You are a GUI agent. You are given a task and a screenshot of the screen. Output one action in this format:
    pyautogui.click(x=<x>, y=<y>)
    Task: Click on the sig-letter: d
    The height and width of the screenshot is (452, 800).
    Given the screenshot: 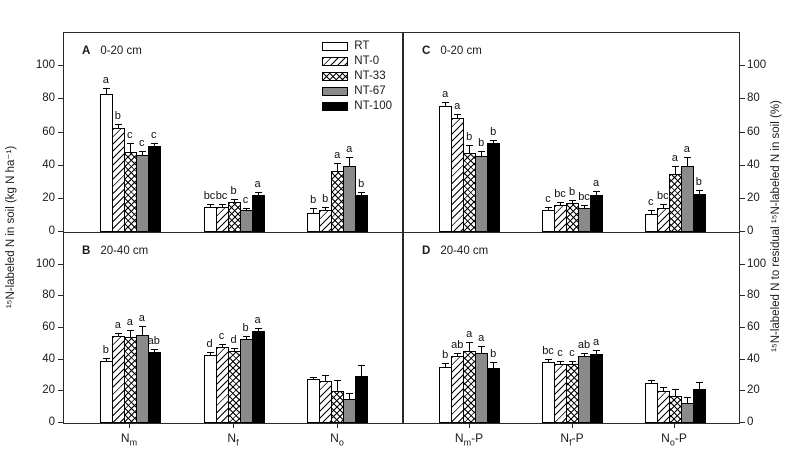 What is the action you would take?
    pyautogui.click(x=233, y=340)
    